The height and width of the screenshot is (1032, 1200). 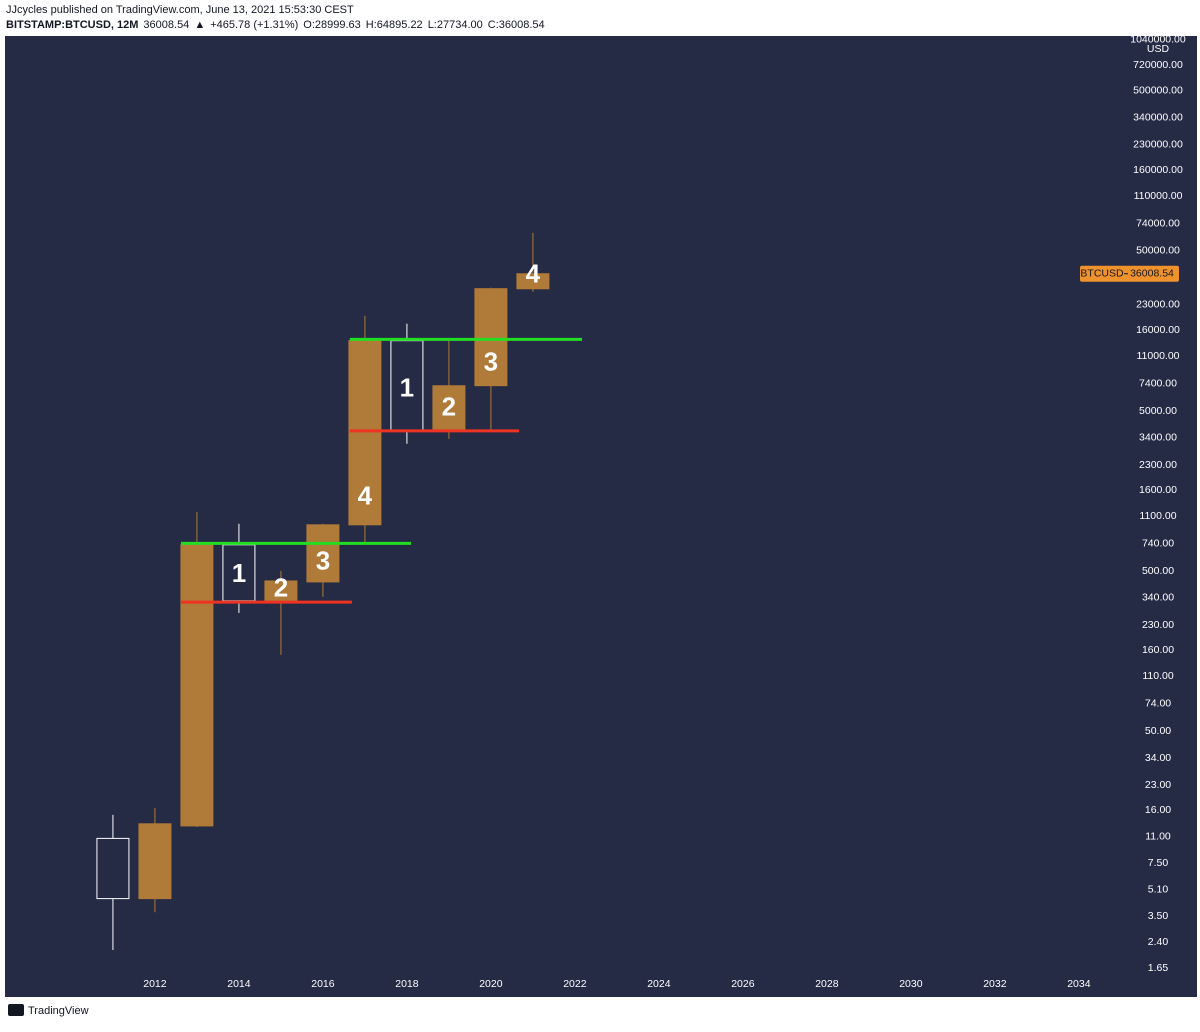 What do you see at coordinates (1158, 49) in the screenshot?
I see `y-unit: USD` at bounding box center [1158, 49].